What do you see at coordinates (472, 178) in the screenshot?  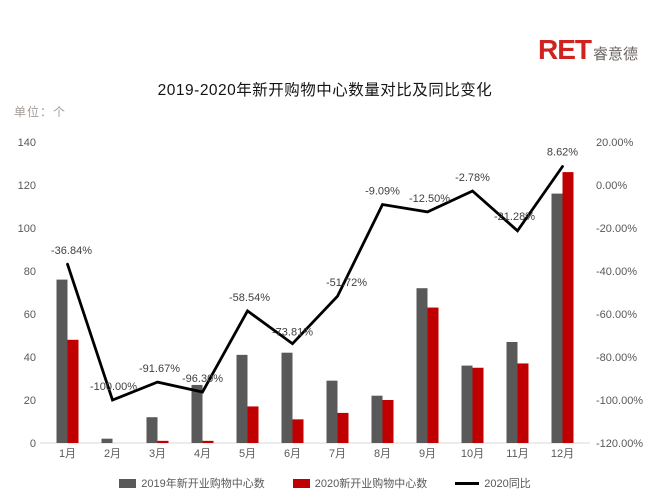 I see `yoy-label: -2.78%` at bounding box center [472, 178].